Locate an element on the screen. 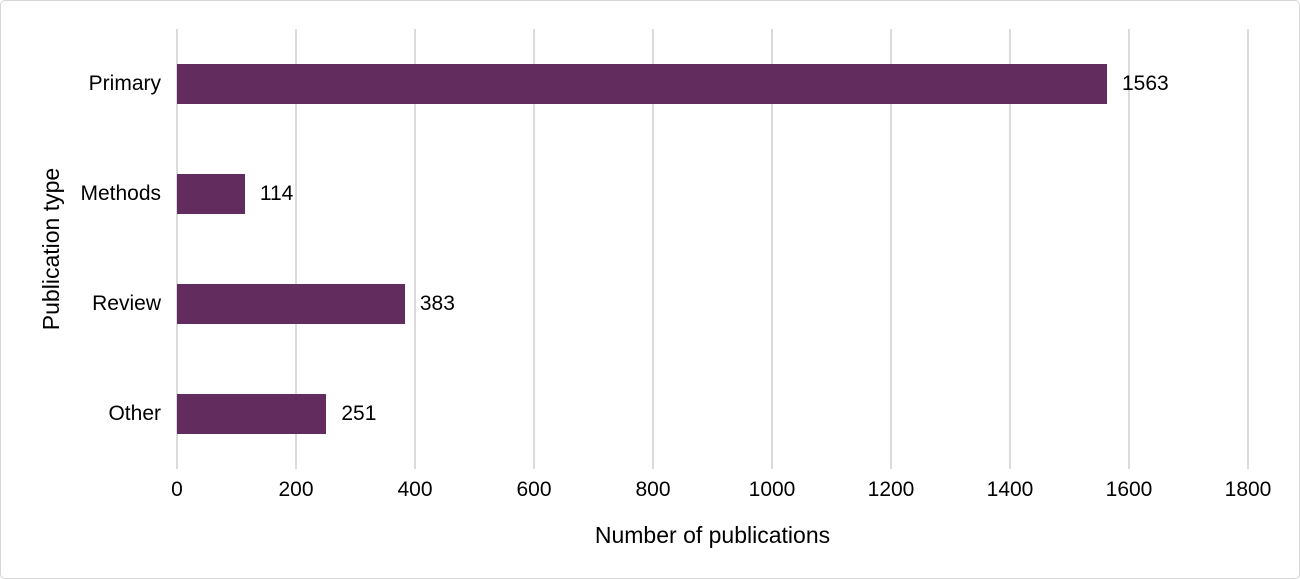 This screenshot has width=1300, height=579. x-tick-label: 1800 is located at coordinates (1248, 489).